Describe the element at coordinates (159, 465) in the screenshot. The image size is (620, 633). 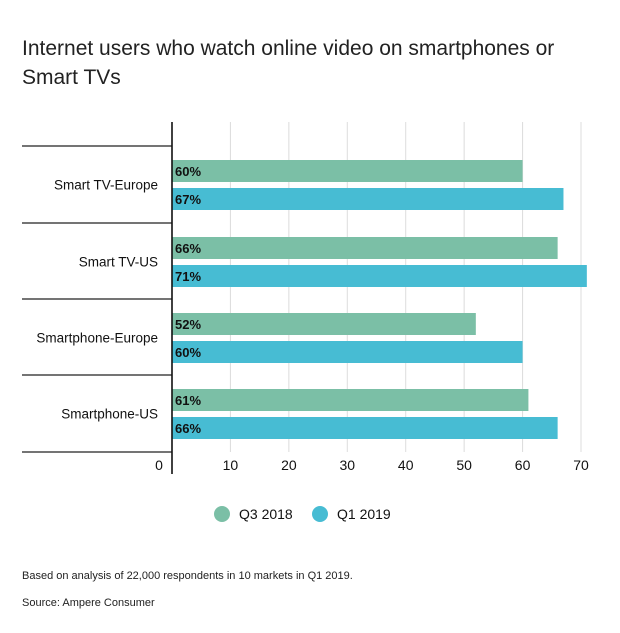
I see `x-tick-label-0: 0` at that location.